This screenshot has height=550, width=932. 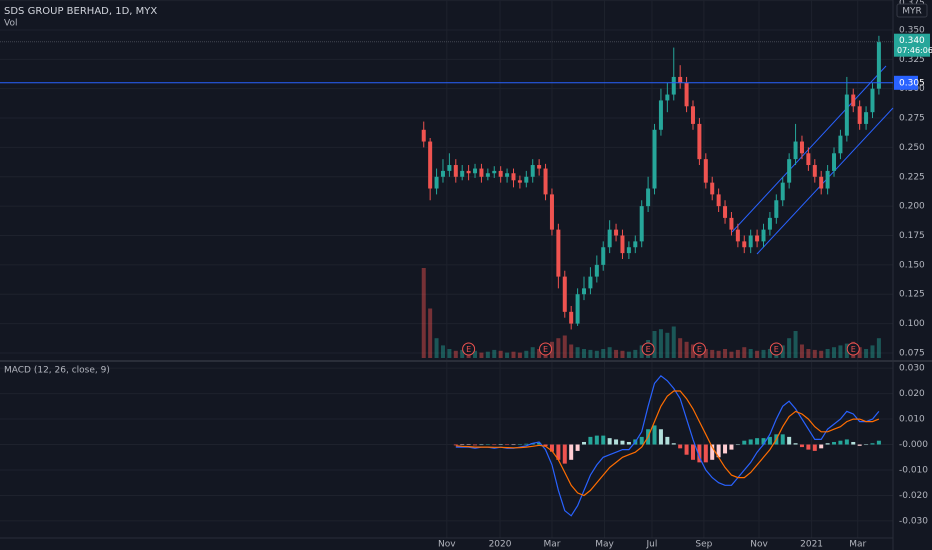 What do you see at coordinates (912, 369) in the screenshot?
I see `macd-tick-label: 0.030` at bounding box center [912, 369].